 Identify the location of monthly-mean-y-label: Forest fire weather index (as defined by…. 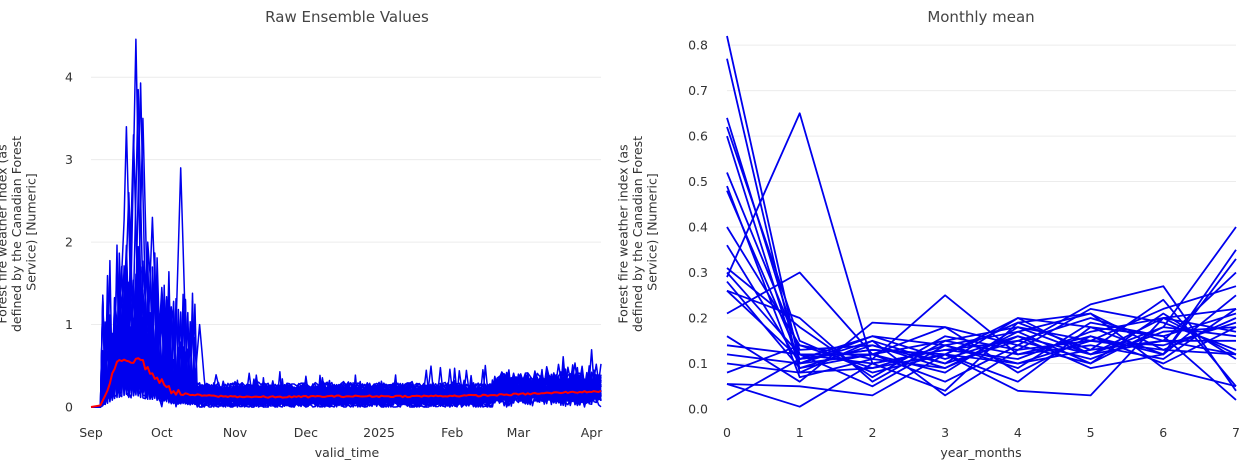
(638, 232).